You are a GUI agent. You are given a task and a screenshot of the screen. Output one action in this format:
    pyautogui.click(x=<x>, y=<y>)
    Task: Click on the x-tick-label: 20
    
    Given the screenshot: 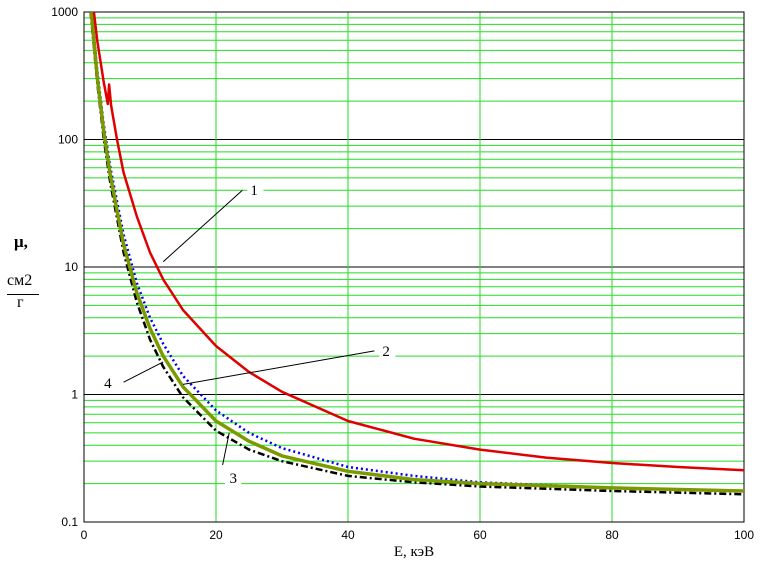 What is the action you would take?
    pyautogui.click(x=216, y=535)
    